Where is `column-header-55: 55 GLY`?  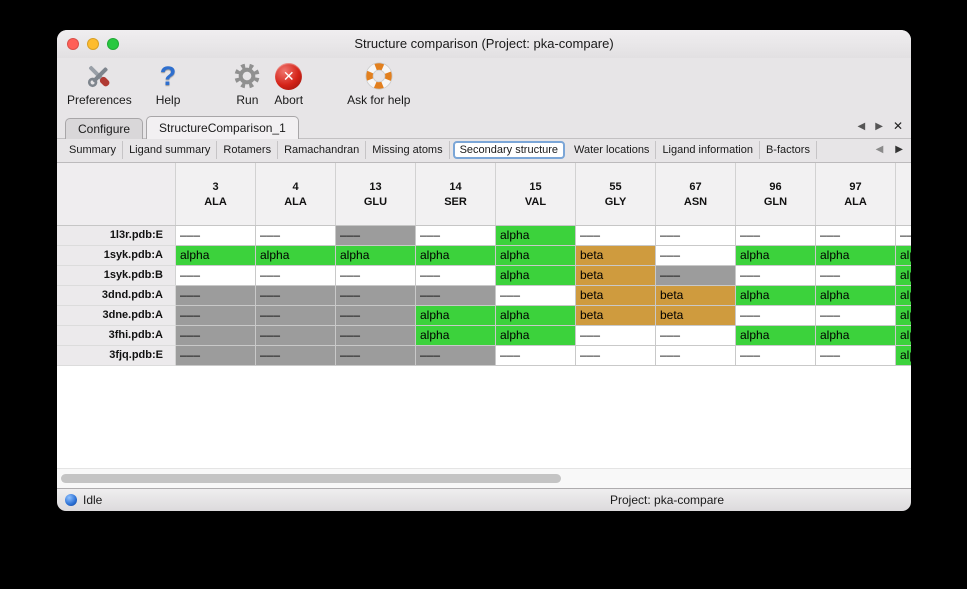 column-header-55: 55 GLY is located at coordinates (616, 194).